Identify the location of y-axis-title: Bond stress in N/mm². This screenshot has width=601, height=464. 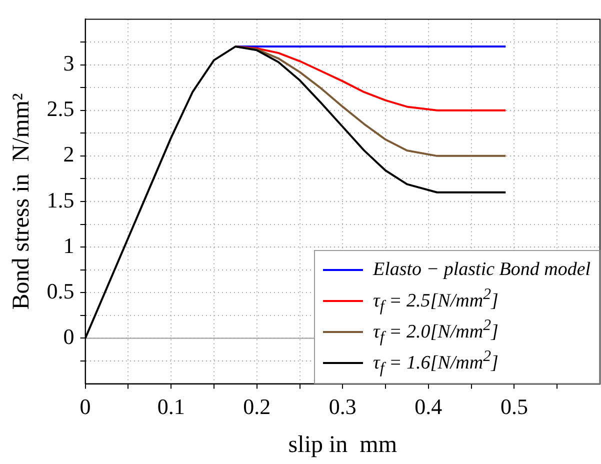
(21, 201).